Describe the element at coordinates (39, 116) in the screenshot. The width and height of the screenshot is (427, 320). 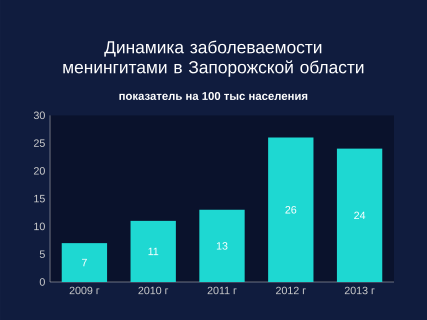
I see `y-tick-label: 30` at that location.